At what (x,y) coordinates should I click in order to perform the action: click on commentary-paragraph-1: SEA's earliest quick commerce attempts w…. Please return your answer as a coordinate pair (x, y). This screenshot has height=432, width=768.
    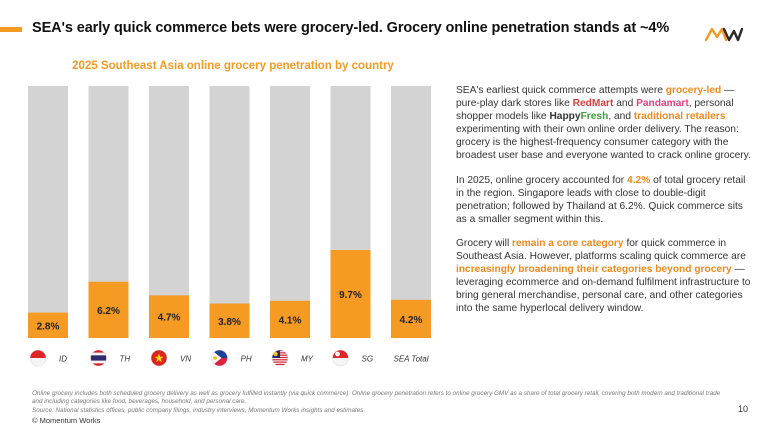
    Looking at the image, I should click on (606, 123).